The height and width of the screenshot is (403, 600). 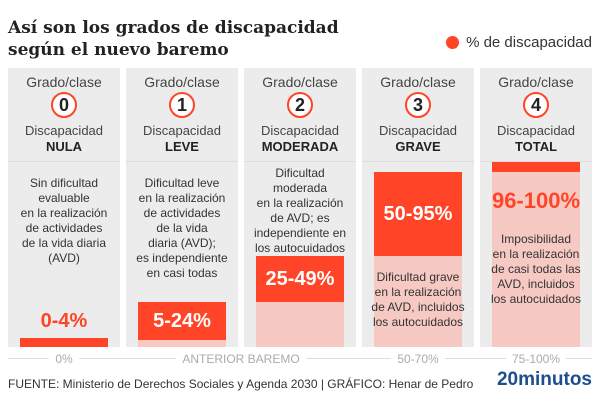 What do you see at coordinates (300, 146) in the screenshot?
I see `level-label: MODERADA` at bounding box center [300, 146].